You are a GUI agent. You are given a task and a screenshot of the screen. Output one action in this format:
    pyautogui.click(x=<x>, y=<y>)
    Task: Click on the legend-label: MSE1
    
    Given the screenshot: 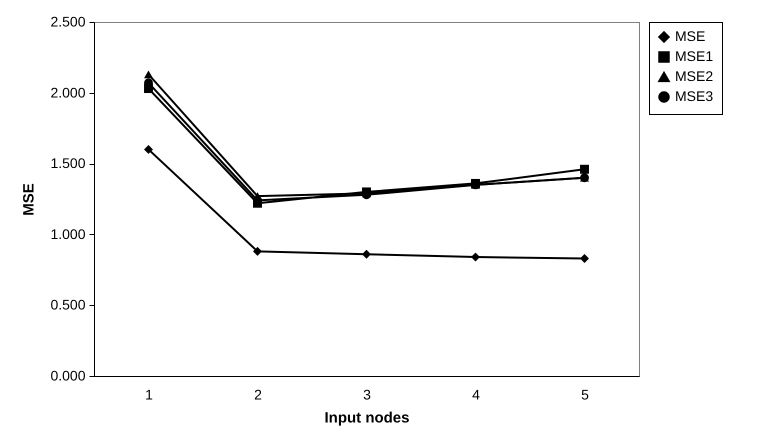 What is the action you would take?
    pyautogui.click(x=694, y=56)
    